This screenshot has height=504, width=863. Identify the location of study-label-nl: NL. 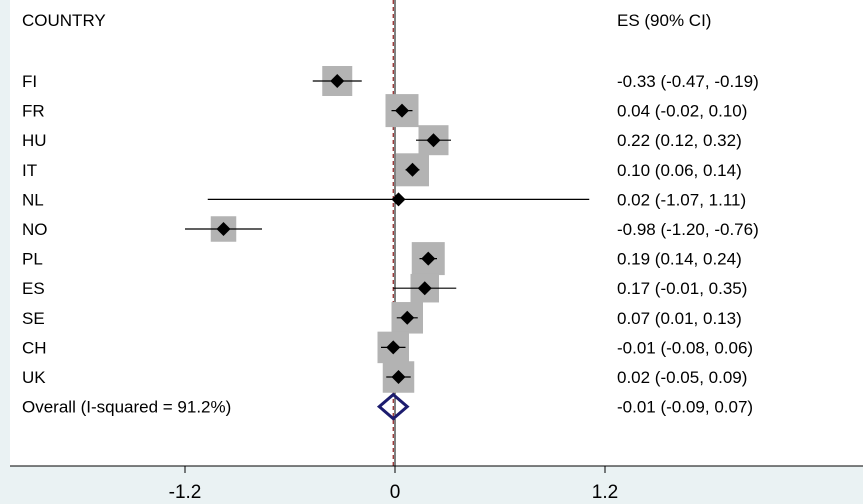
(33, 199).